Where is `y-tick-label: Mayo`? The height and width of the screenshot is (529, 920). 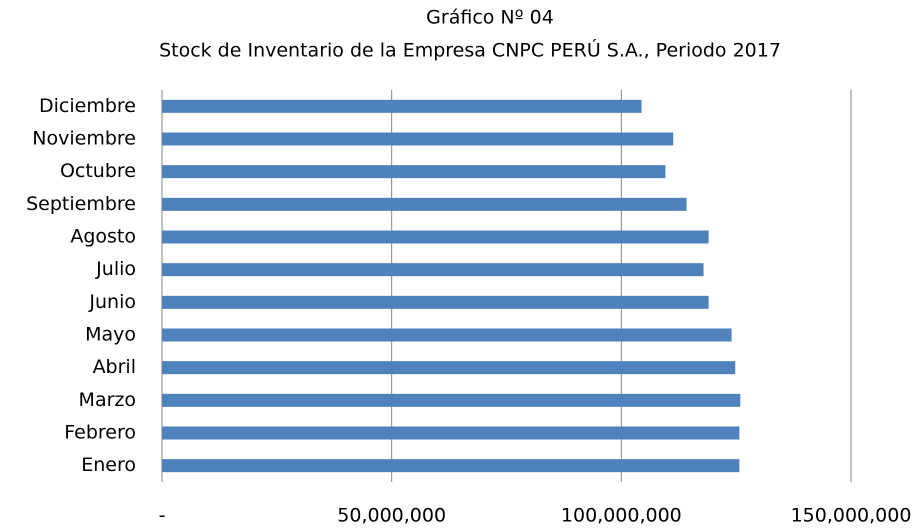
y-tick-label: Mayo is located at coordinates (110, 335).